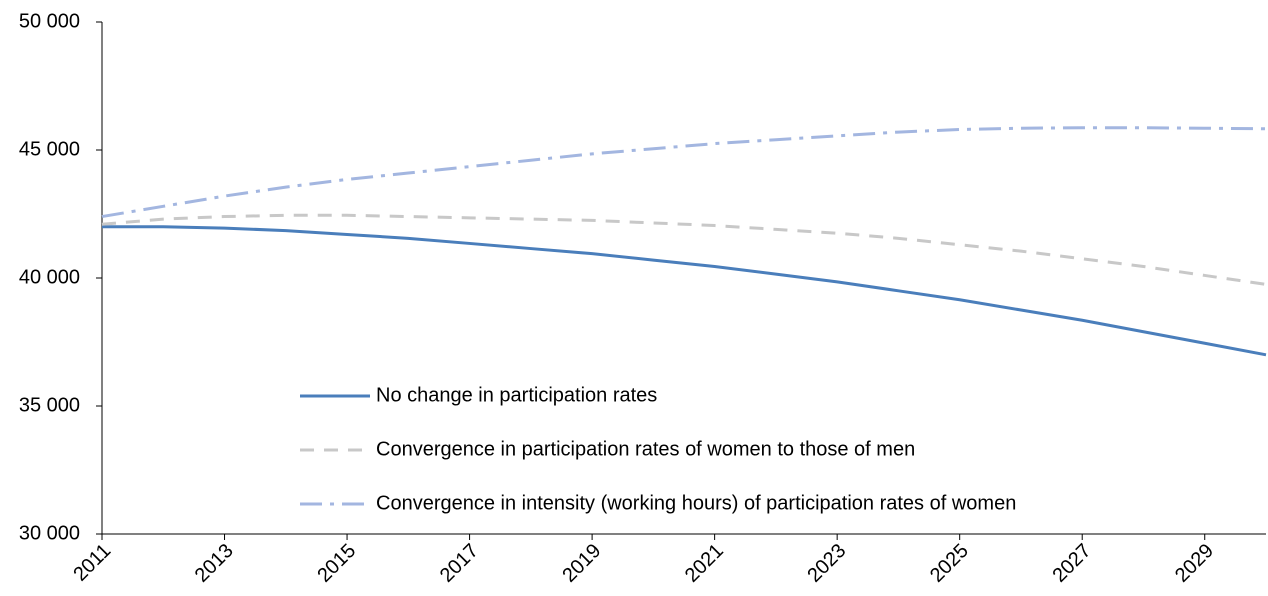 This screenshot has height=596, width=1268. What do you see at coordinates (92, 563) in the screenshot?
I see `x-tick-label: 2011` at bounding box center [92, 563].